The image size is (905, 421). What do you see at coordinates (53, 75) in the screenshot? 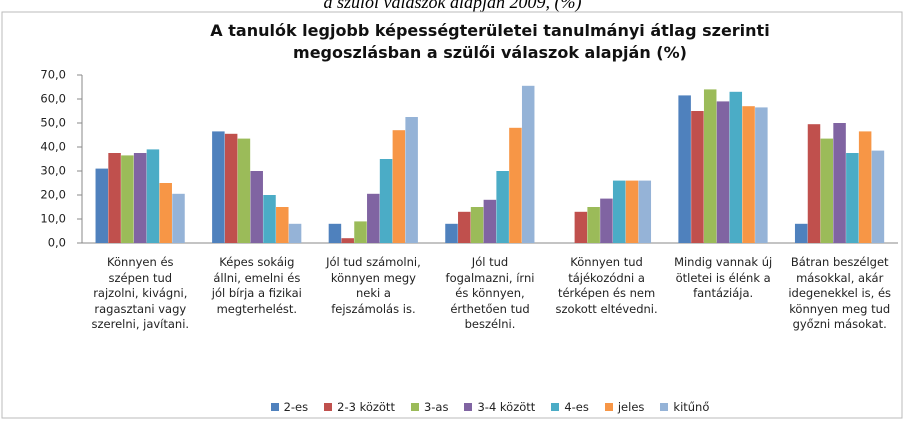
I see `y-tick-label: 70,0` at bounding box center [53, 75].